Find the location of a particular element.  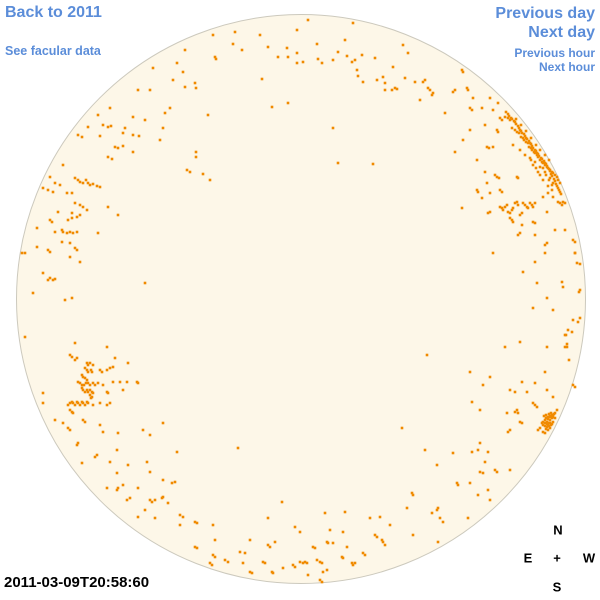

next-hour-link: Next hour is located at coordinates (566, 67).